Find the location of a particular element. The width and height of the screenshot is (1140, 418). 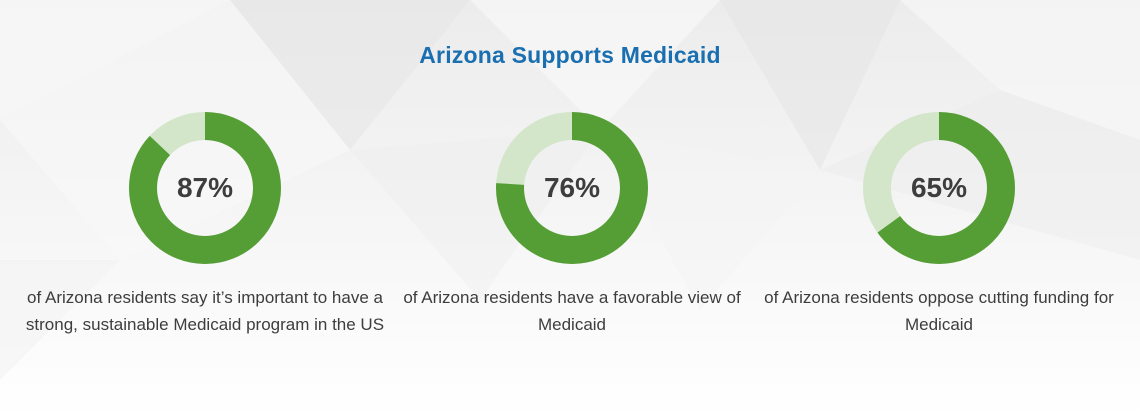

donut-chart-1: 87% is located at coordinates (205, 188).